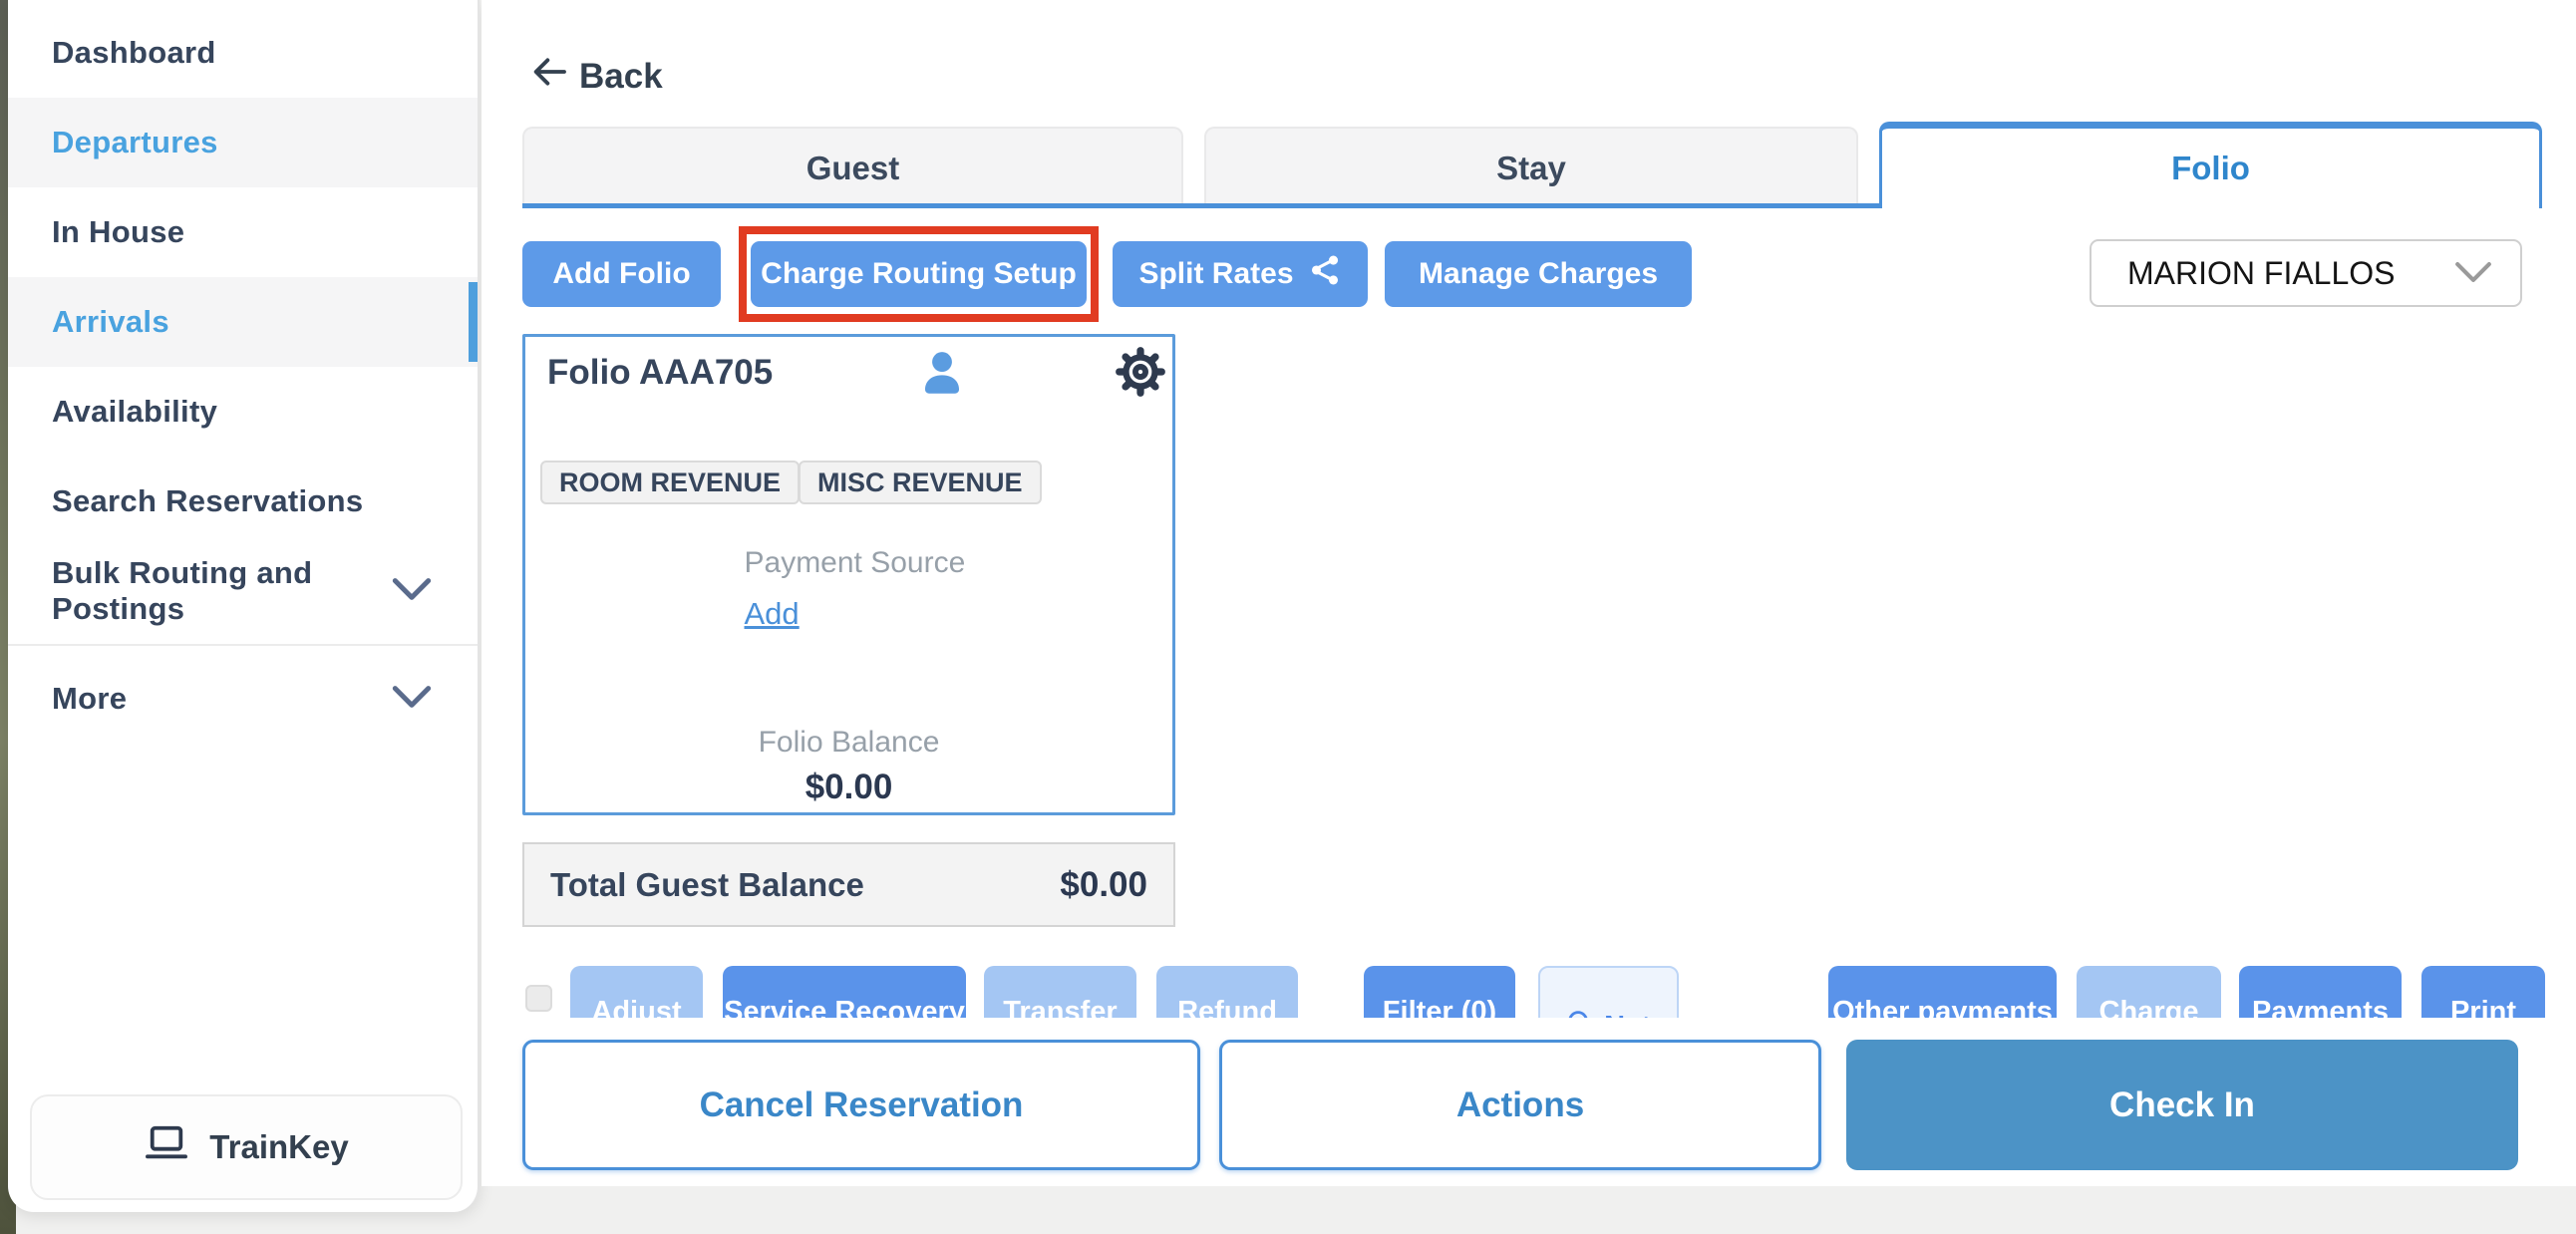 The image size is (2576, 1234). I want to click on split-rates-button: Split Rates, so click(1240, 274).